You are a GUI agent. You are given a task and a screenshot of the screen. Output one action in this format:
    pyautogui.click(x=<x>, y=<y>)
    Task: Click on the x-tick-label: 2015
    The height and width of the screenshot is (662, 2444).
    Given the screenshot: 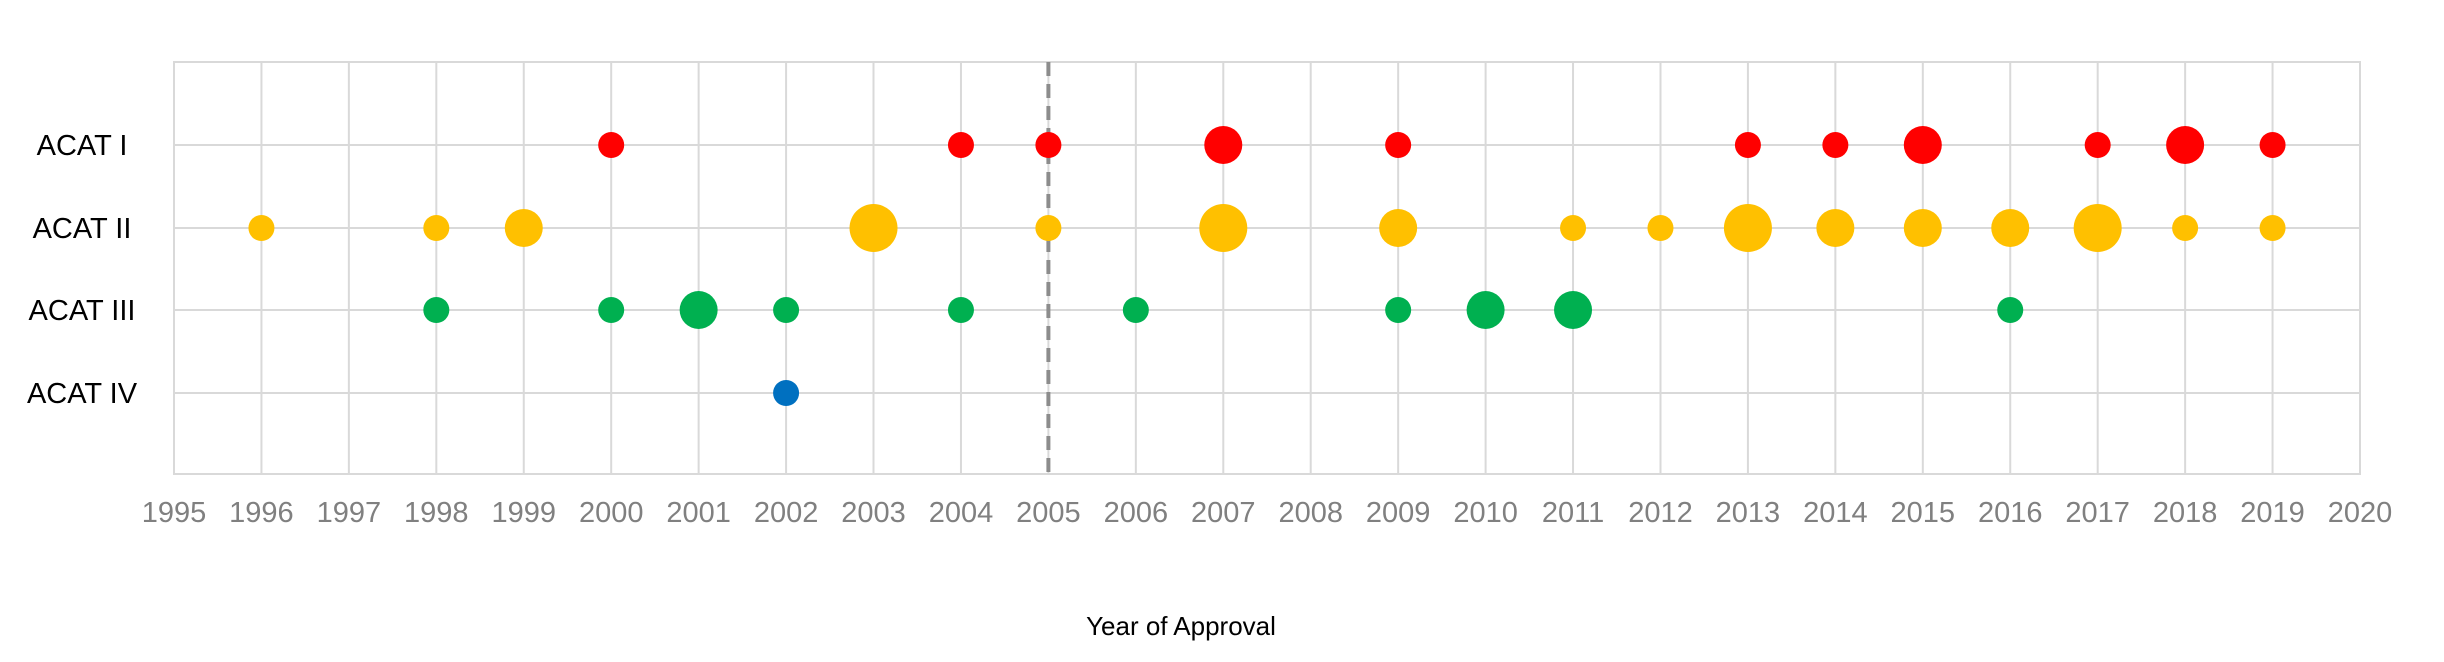 What is the action you would take?
    pyautogui.click(x=1923, y=513)
    